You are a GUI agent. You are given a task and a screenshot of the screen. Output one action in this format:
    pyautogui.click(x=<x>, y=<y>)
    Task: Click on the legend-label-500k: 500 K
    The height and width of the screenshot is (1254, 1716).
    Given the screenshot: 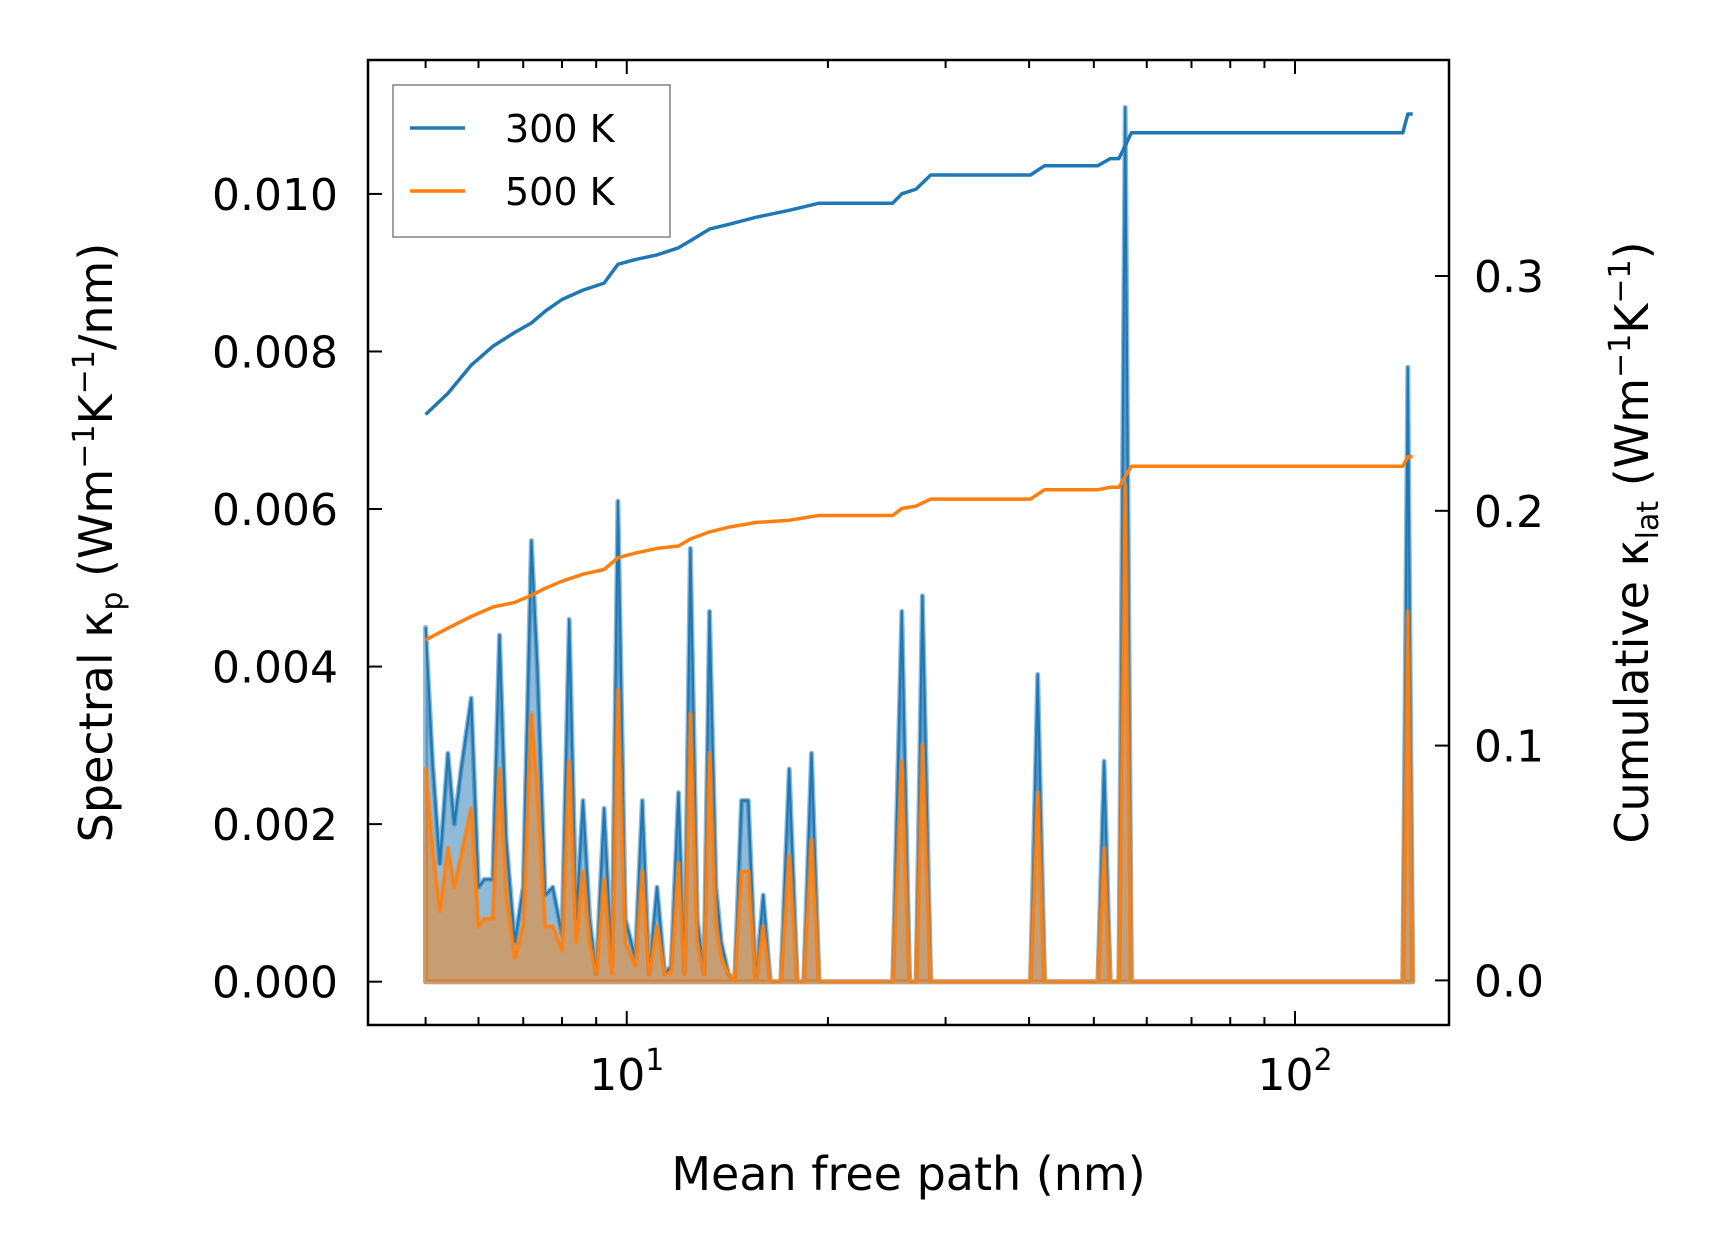 What is the action you would take?
    pyautogui.click(x=560, y=192)
    